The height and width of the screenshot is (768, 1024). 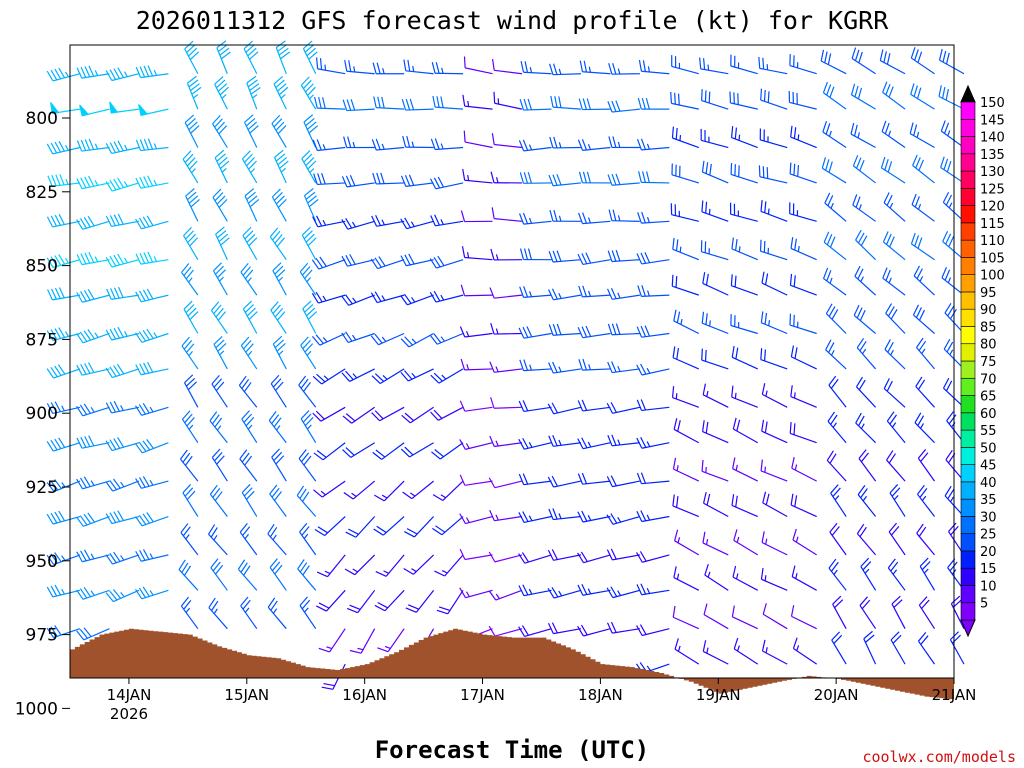 What do you see at coordinates (954, 695) in the screenshot?
I see `x-tick-label: 21JAN` at bounding box center [954, 695].